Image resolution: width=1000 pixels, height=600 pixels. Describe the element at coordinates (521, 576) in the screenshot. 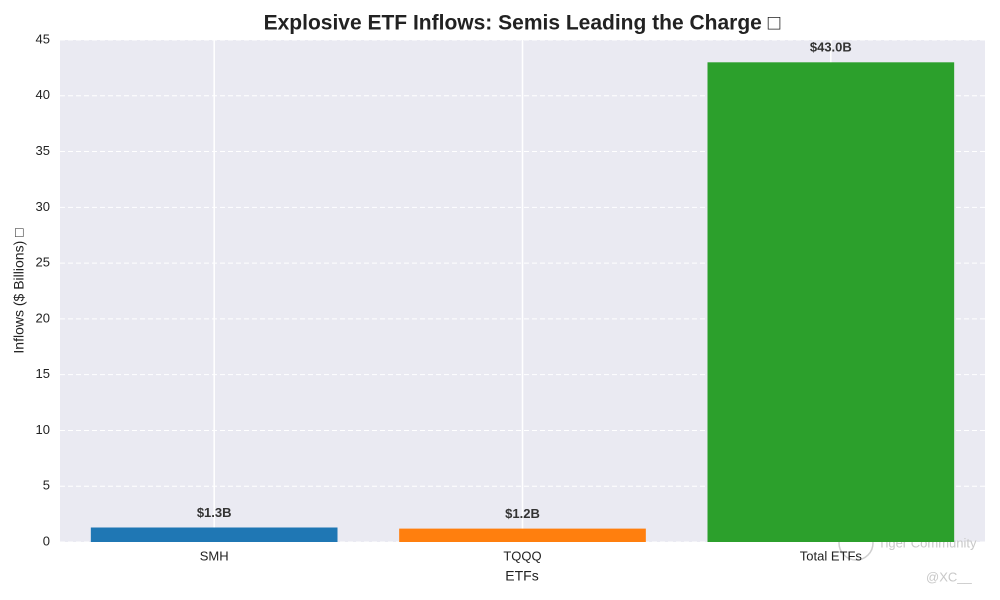

I see `x-axis-title: ETFs` at that location.